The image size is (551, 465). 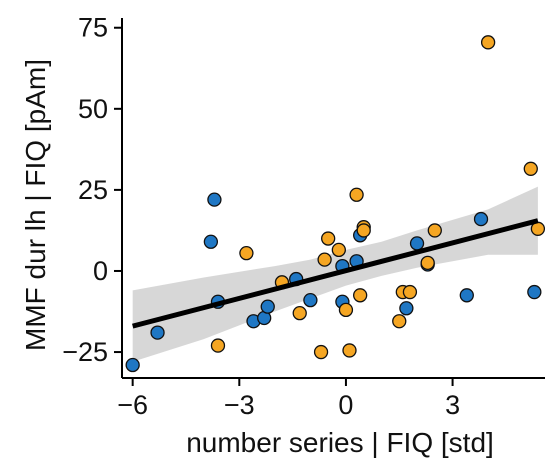 What do you see at coordinates (239, 405) in the screenshot?
I see `x-tick-label-1: −3` at bounding box center [239, 405].